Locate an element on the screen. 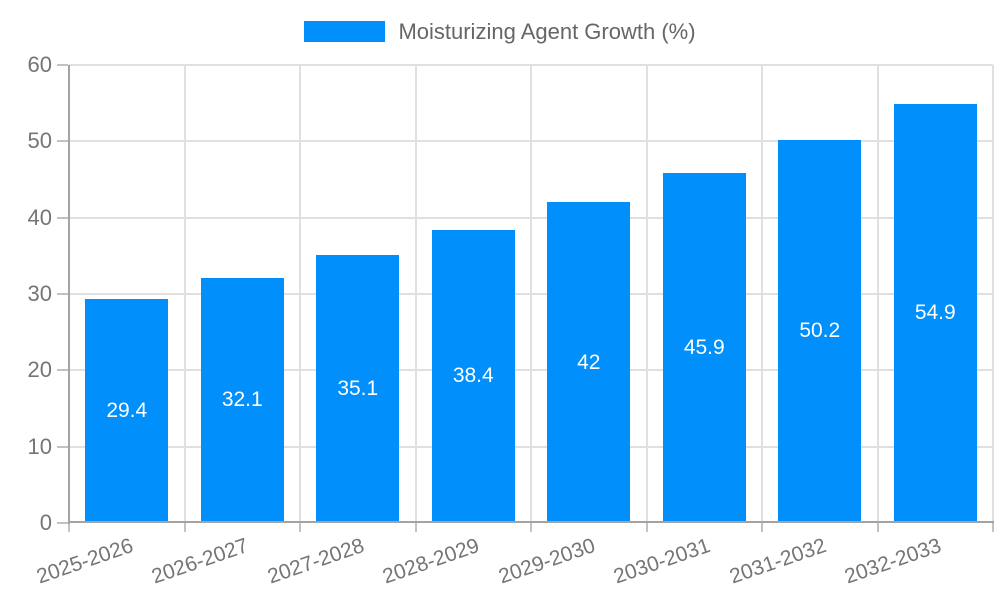 The image size is (1000, 600). bar-2027-2028: 35.1 is located at coordinates (358, 389).